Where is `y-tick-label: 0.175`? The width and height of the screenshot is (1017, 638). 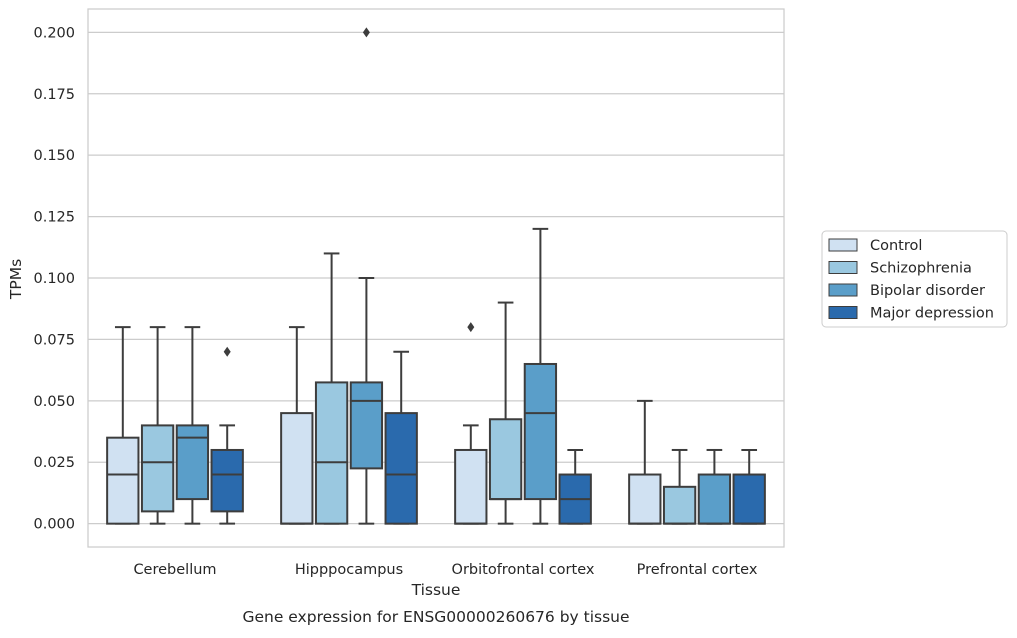
y-tick-label: 0.175 is located at coordinates (54, 95).